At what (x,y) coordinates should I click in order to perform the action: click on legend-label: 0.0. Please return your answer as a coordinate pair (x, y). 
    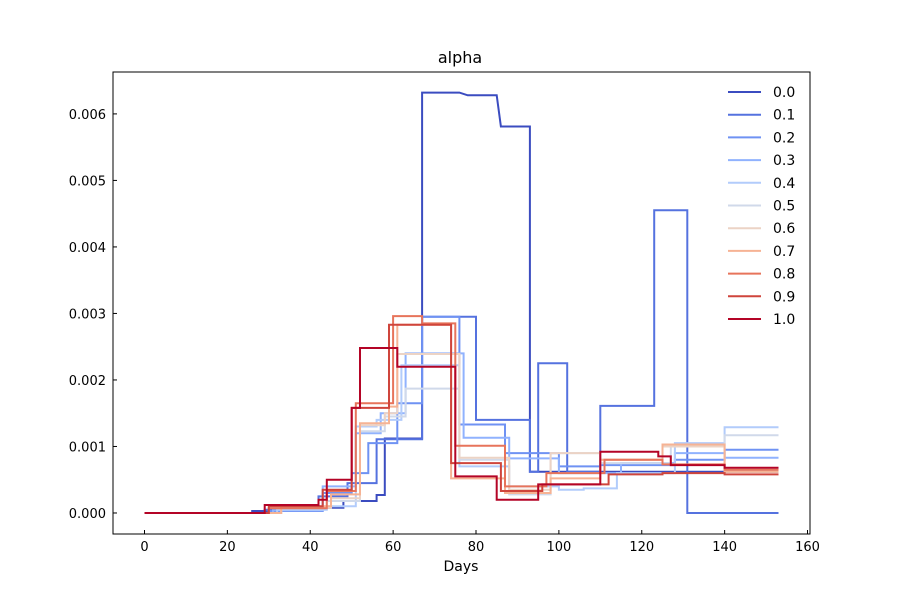
    Looking at the image, I should click on (784, 93).